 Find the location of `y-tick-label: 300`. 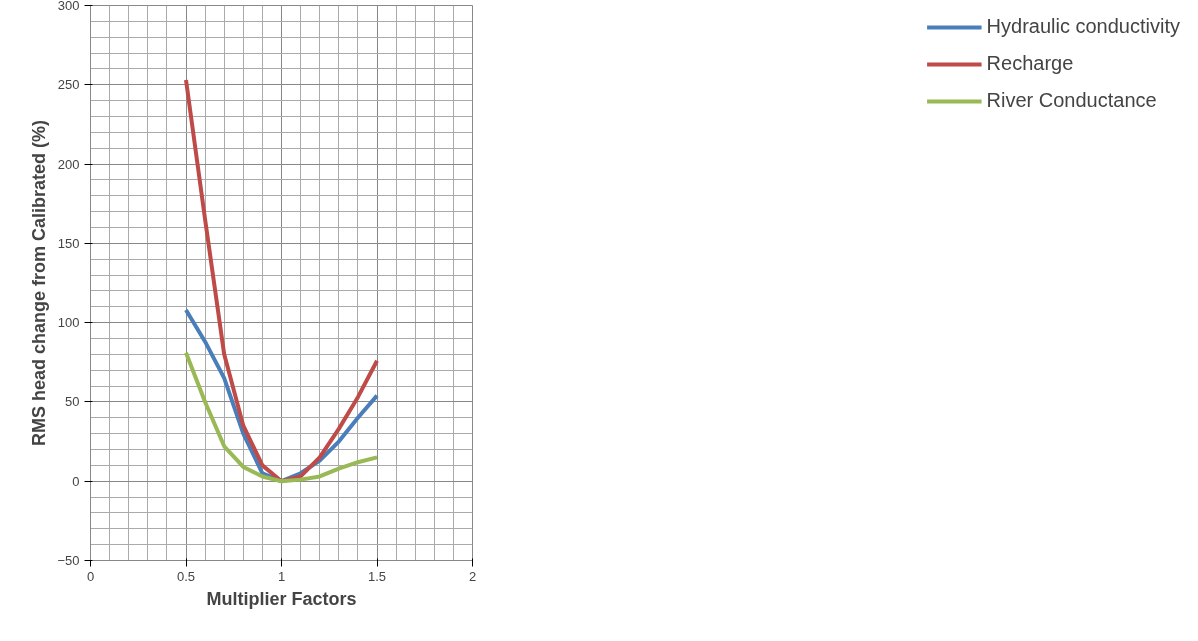

y-tick-label: 300 is located at coordinates (68, 6).